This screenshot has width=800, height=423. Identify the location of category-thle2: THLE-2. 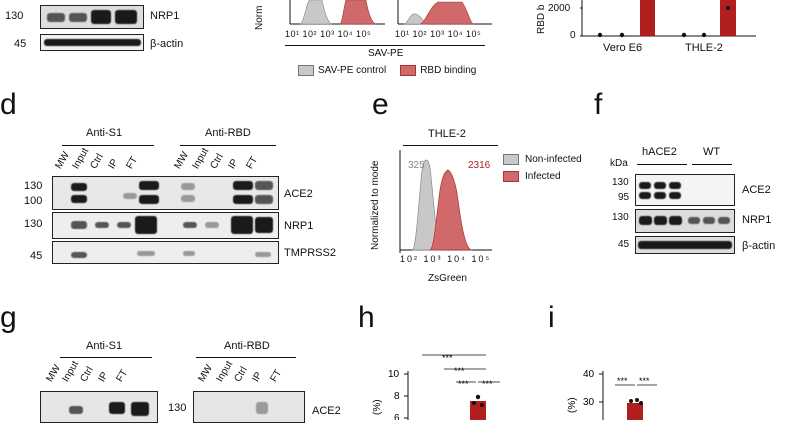
(704, 48).